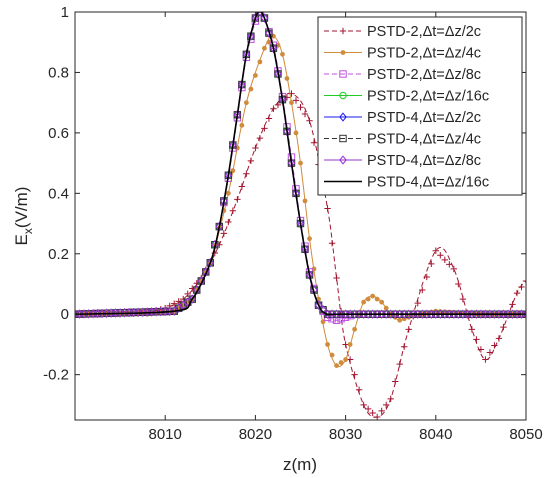  Describe the element at coordinates (21, 208) in the screenshot. I see `y-axis-label-unit: (V/m)` at that location.